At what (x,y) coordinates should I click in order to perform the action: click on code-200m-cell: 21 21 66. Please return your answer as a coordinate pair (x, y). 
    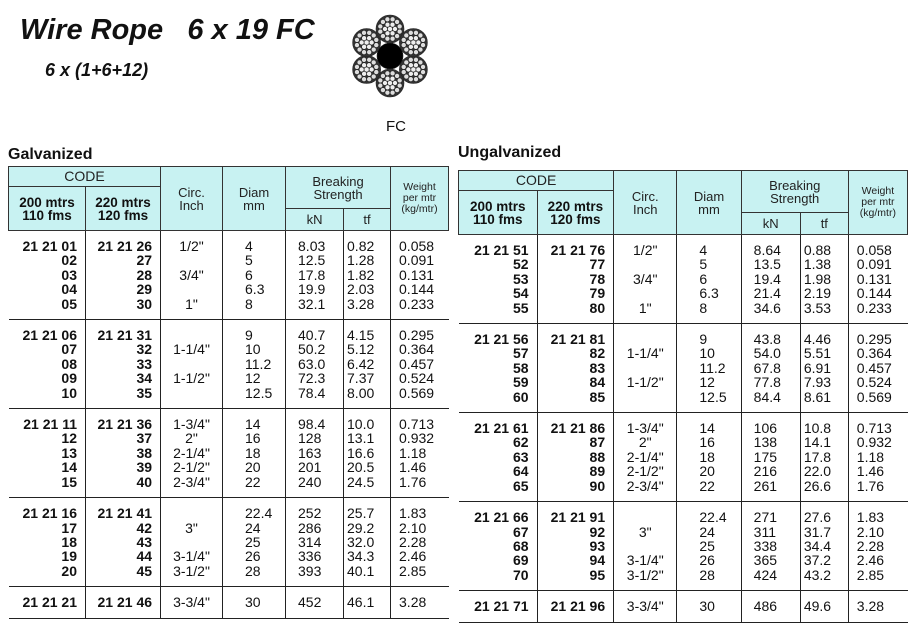
    Looking at the image, I should click on (501, 517).